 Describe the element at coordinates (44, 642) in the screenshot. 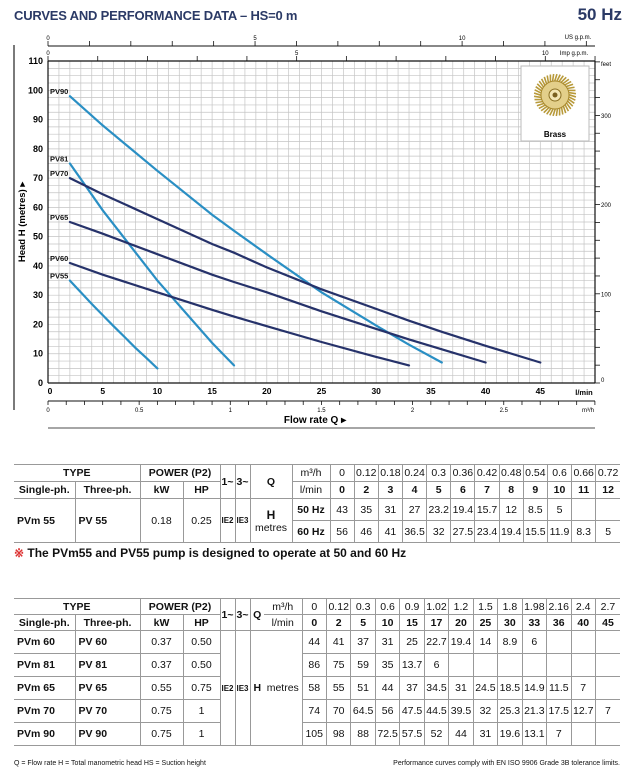

I see `single-phase-model: PVm 60` at that location.